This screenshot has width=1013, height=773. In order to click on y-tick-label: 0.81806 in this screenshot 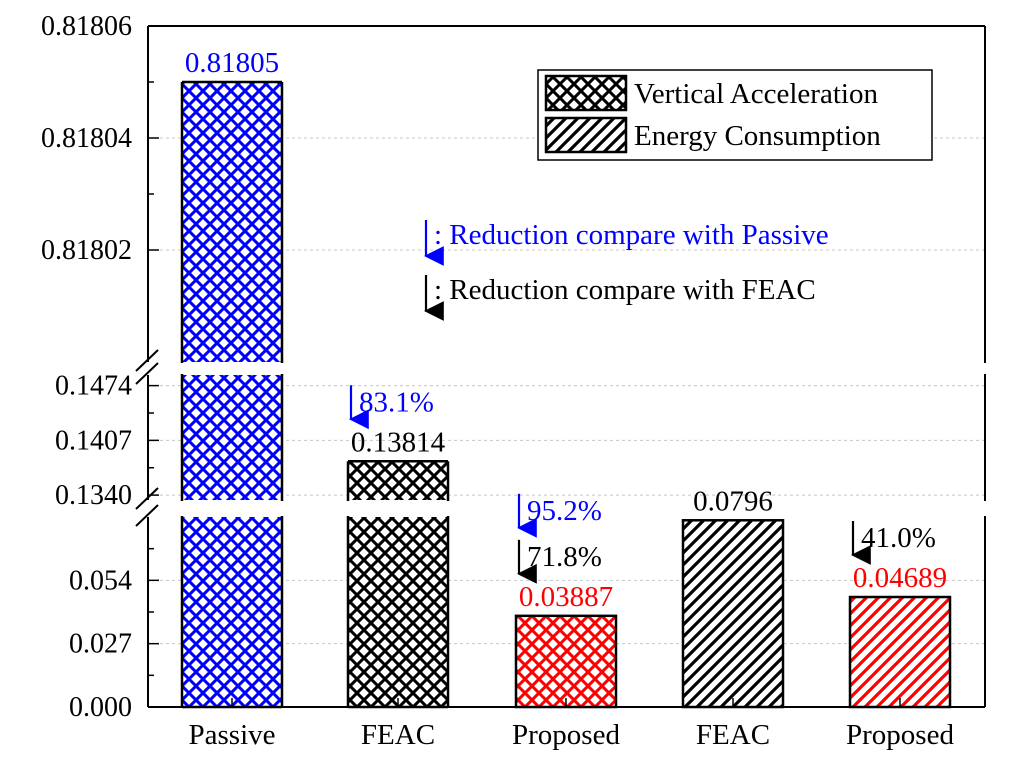, I will do `click(86, 26)`.